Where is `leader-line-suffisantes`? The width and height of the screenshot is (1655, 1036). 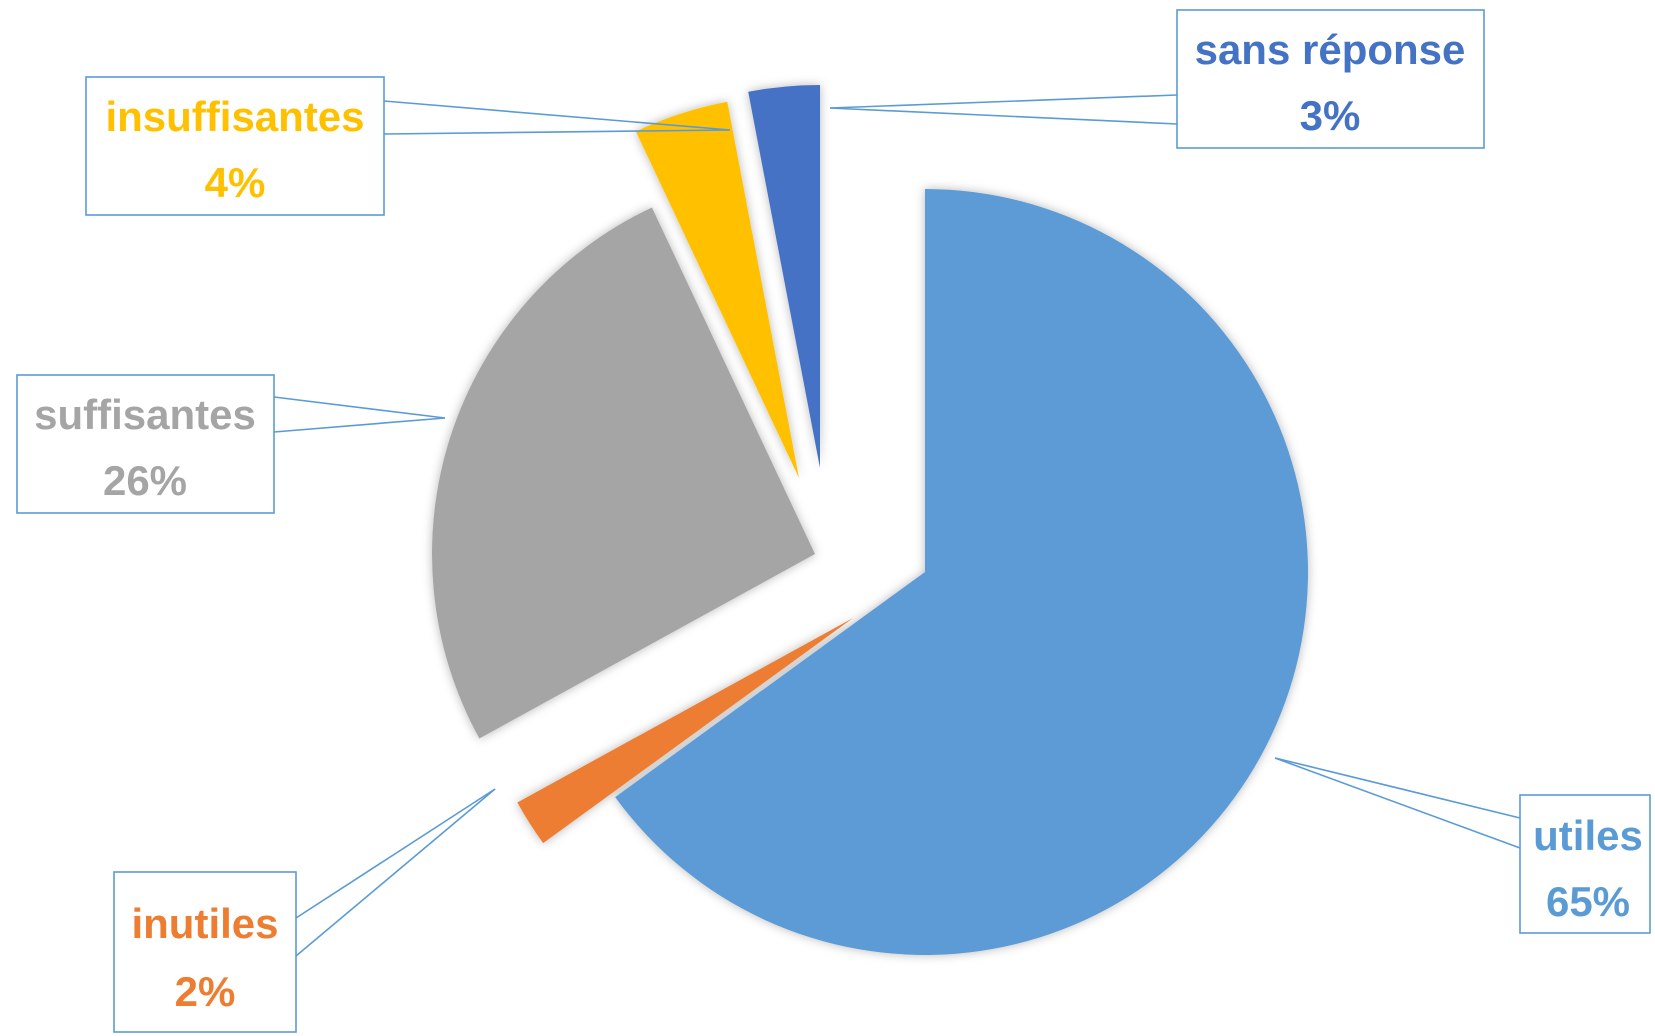
leader-line-suffisantes is located at coordinates (359, 407).